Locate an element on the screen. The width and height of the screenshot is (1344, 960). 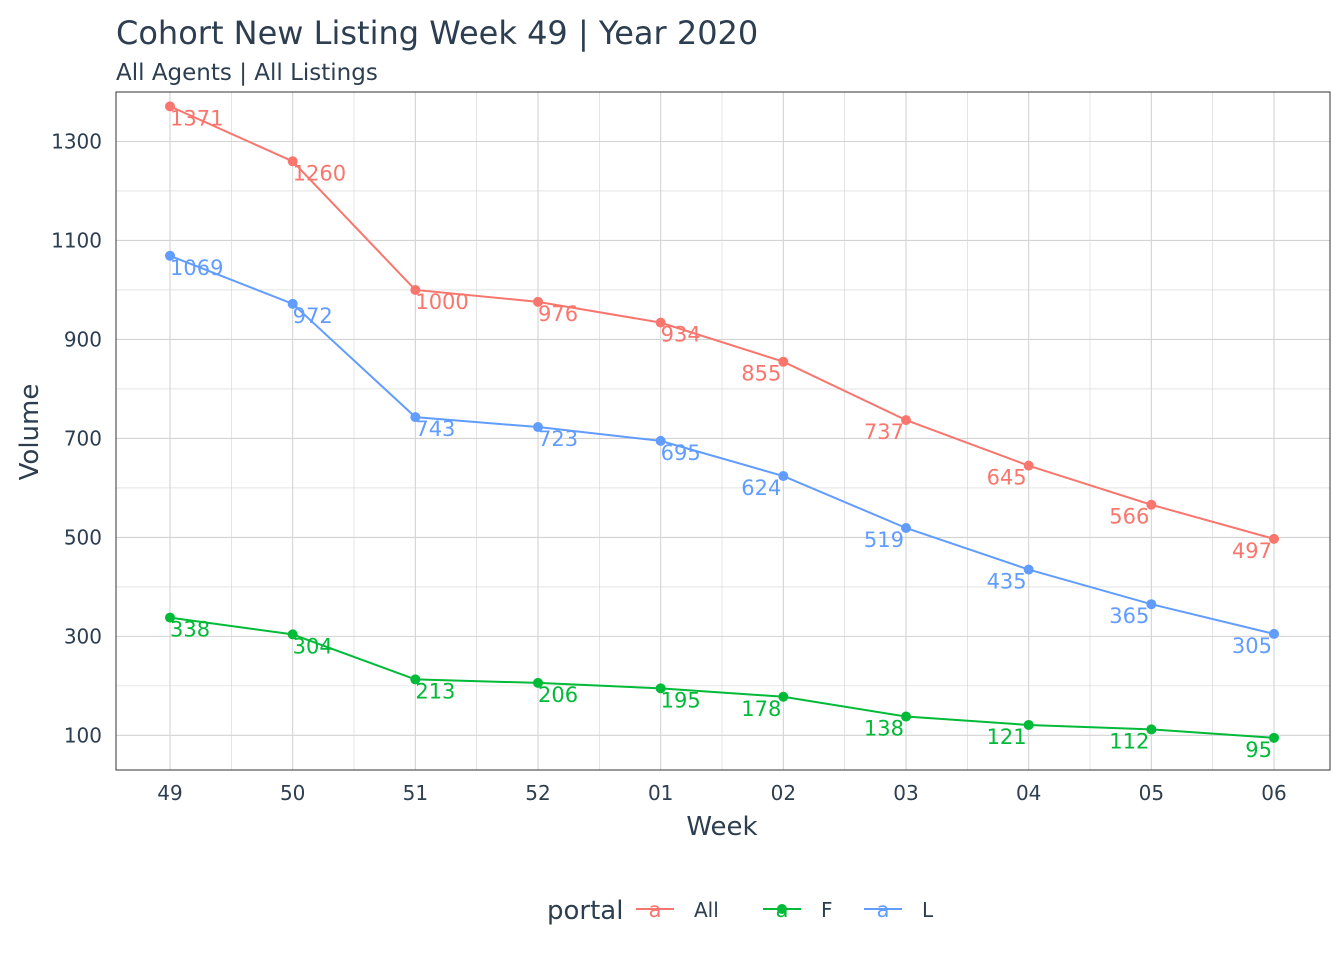
y-tick-label: 300 is located at coordinates (83, 636).